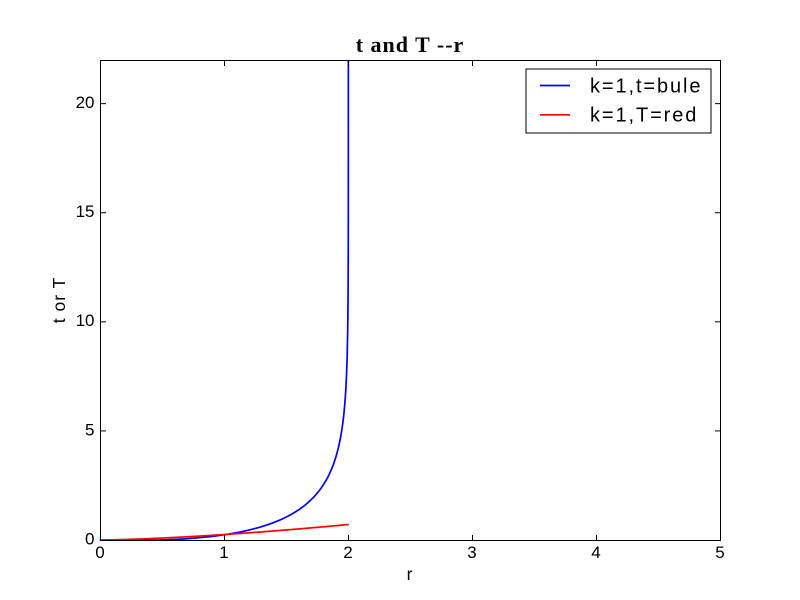 This screenshot has width=800, height=600. What do you see at coordinates (644, 116) in the screenshot?
I see `svg-text: k=1,T=red` at bounding box center [644, 116].